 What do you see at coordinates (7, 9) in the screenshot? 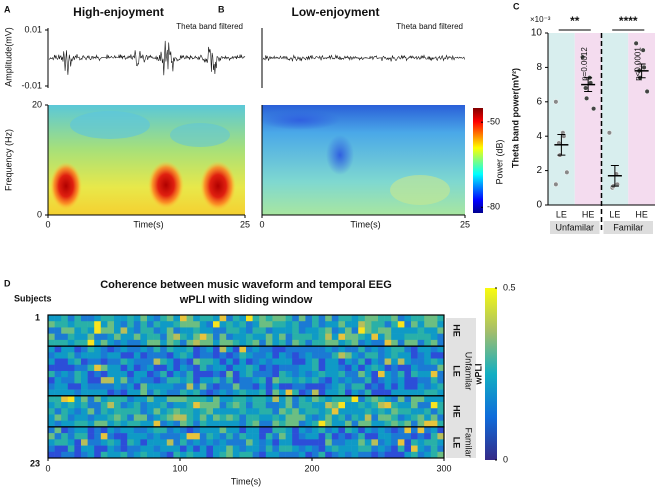
I see `panel-label: A` at bounding box center [7, 9].